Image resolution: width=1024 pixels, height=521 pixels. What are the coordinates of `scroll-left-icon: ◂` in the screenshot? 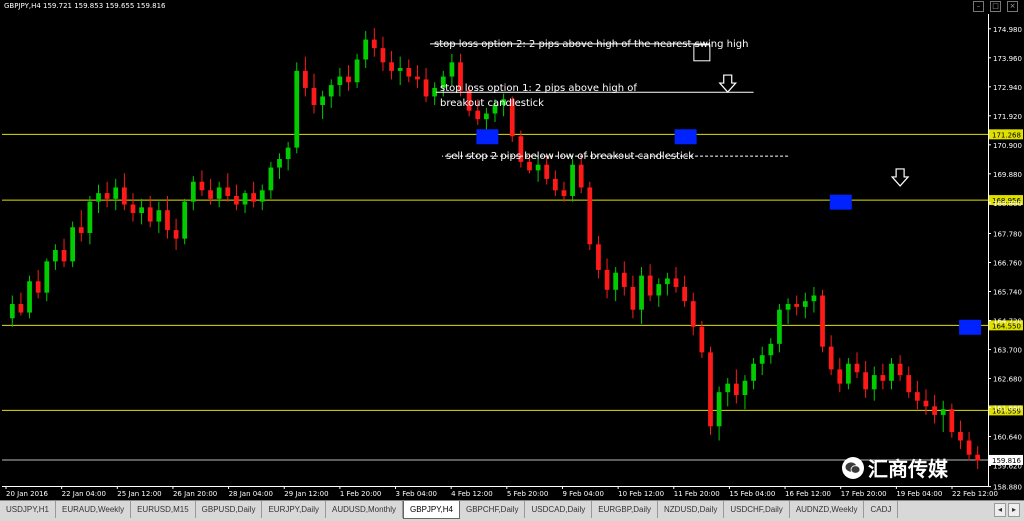 It's located at (1000, 510).